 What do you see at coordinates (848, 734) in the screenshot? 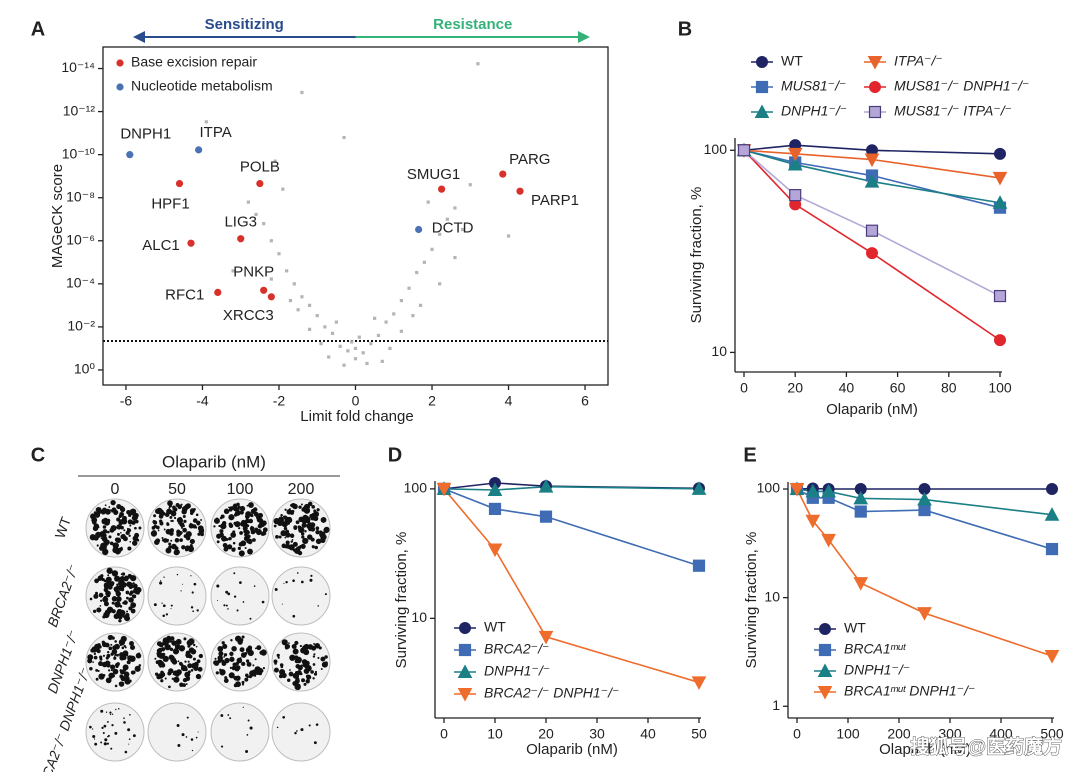
I see `x-tick-label: 100` at bounding box center [848, 734].